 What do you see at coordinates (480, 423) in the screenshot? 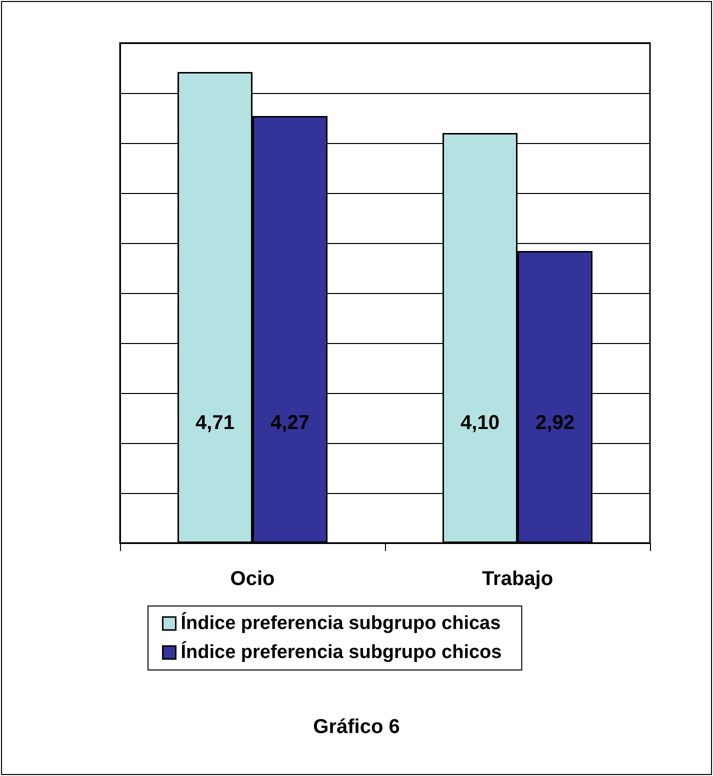
I see `data-label: 4,10` at bounding box center [480, 423].